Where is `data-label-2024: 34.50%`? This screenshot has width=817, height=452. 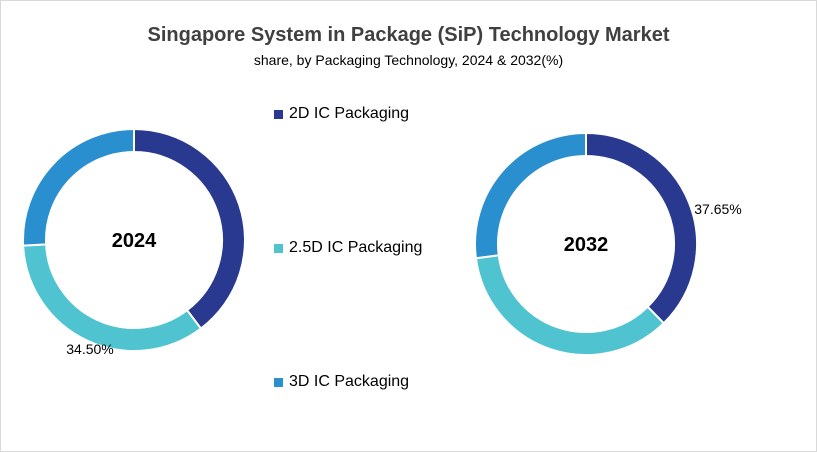 data-label-2024: 34.50% is located at coordinates (89, 349).